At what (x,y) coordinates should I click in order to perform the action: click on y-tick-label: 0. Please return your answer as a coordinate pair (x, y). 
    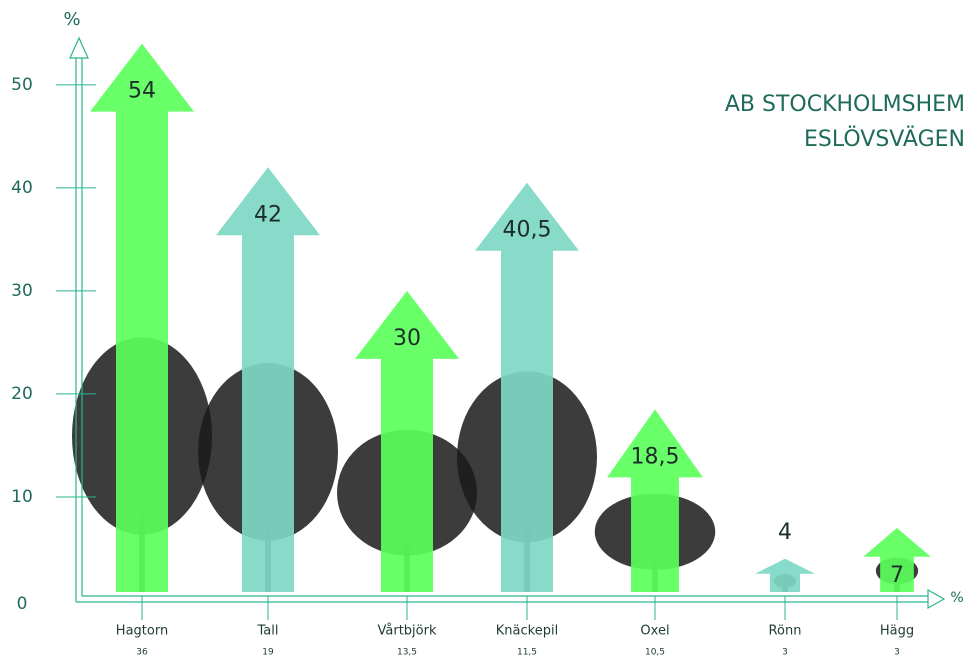
    Looking at the image, I should click on (22, 604).